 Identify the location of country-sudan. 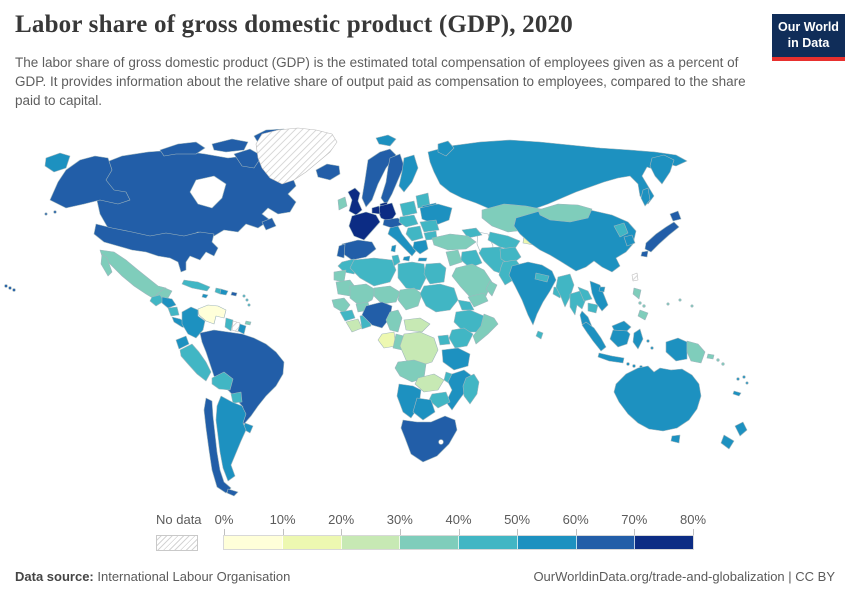
(439, 298).